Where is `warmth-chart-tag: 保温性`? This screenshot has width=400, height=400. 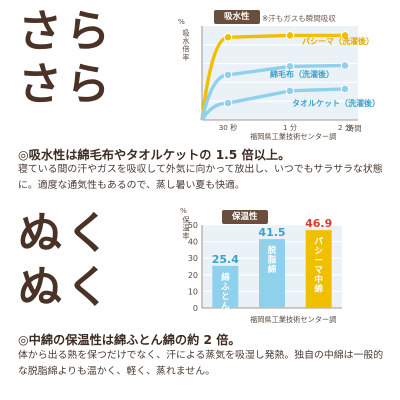 warmth-chart-tag: 保温性 is located at coordinates (245, 217).